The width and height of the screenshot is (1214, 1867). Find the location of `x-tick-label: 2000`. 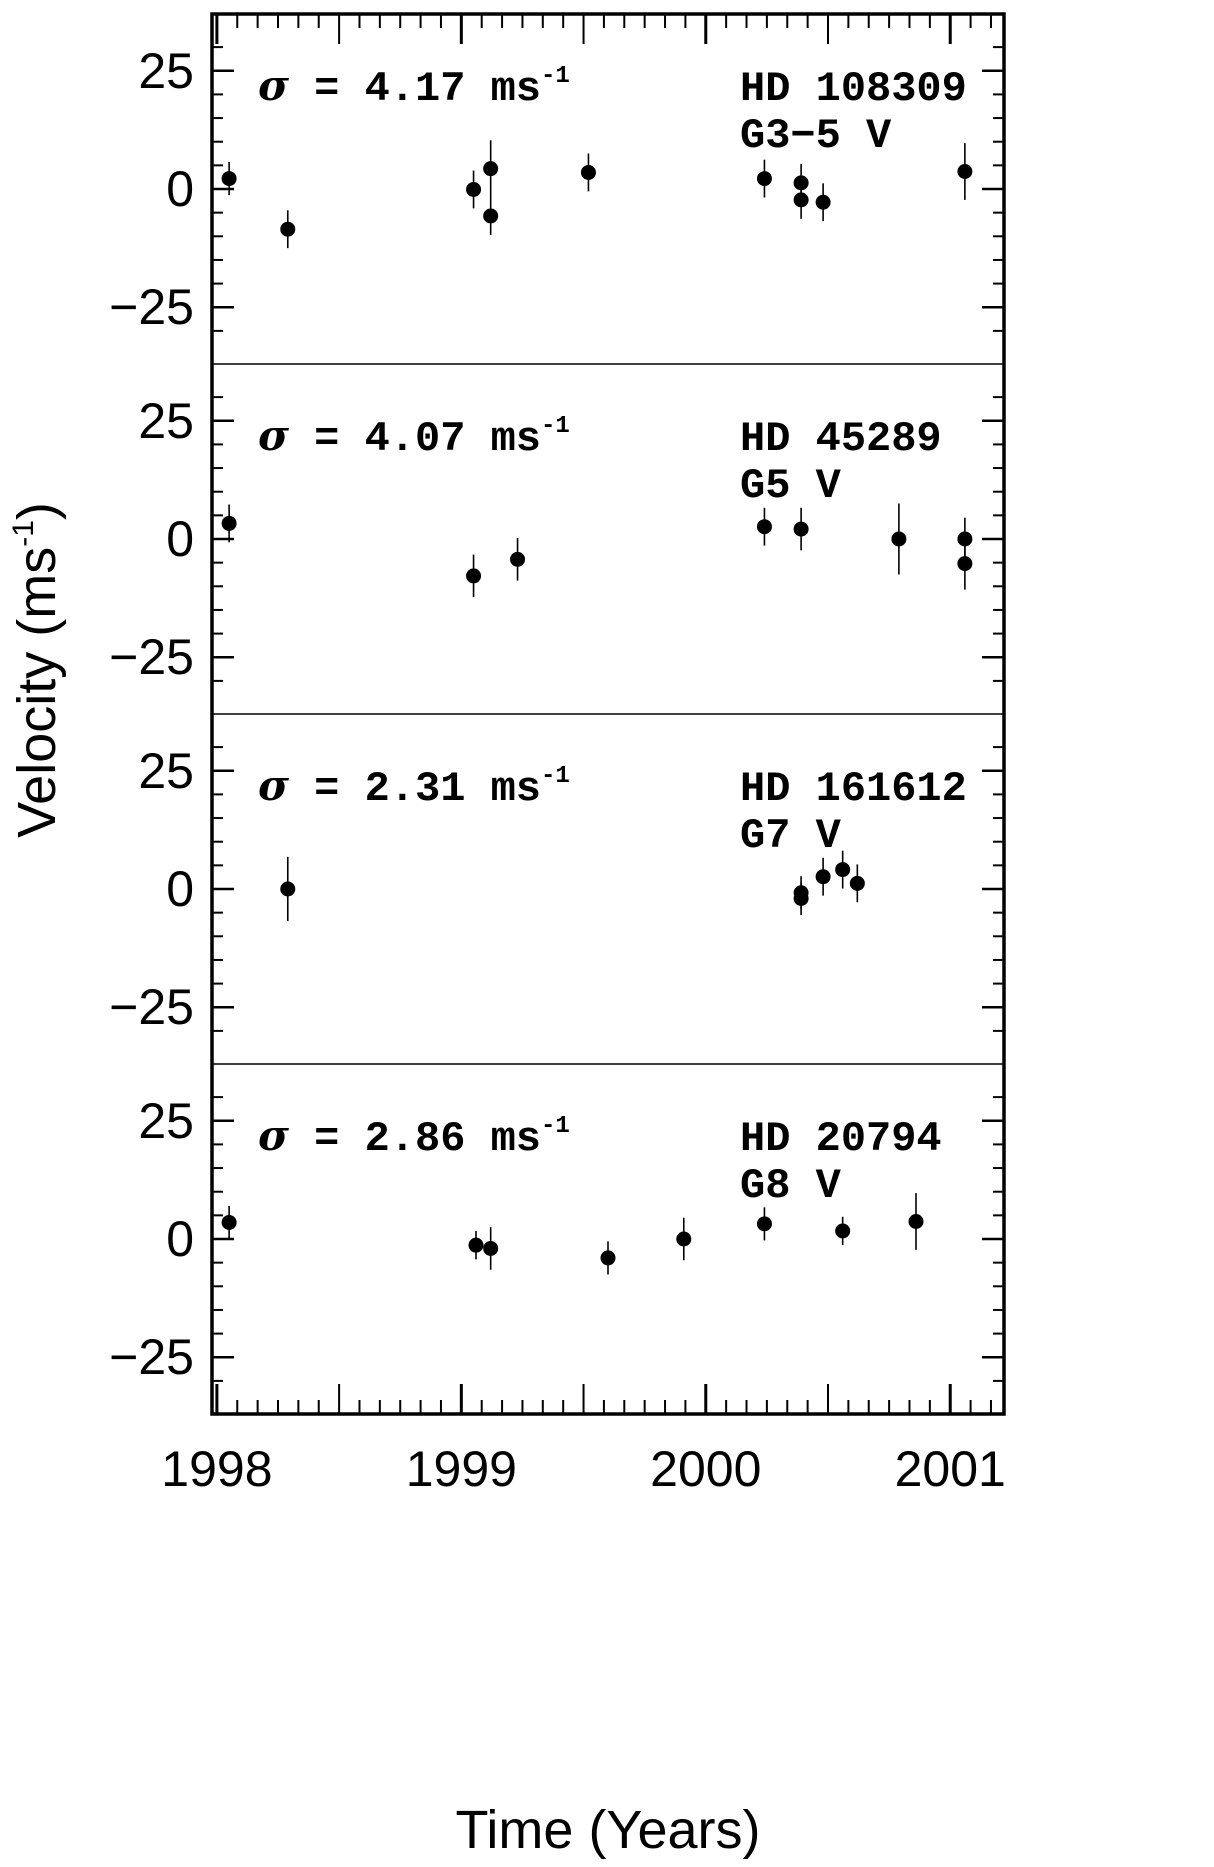

x-tick-label: 2000 is located at coordinates (705, 1469).